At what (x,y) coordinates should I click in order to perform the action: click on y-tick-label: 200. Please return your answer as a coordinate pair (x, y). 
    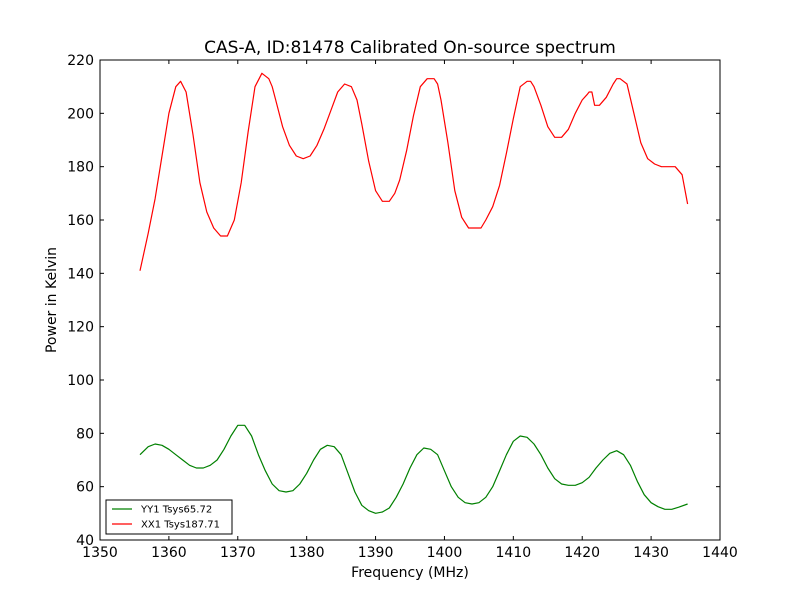
    Looking at the image, I should click on (80, 114).